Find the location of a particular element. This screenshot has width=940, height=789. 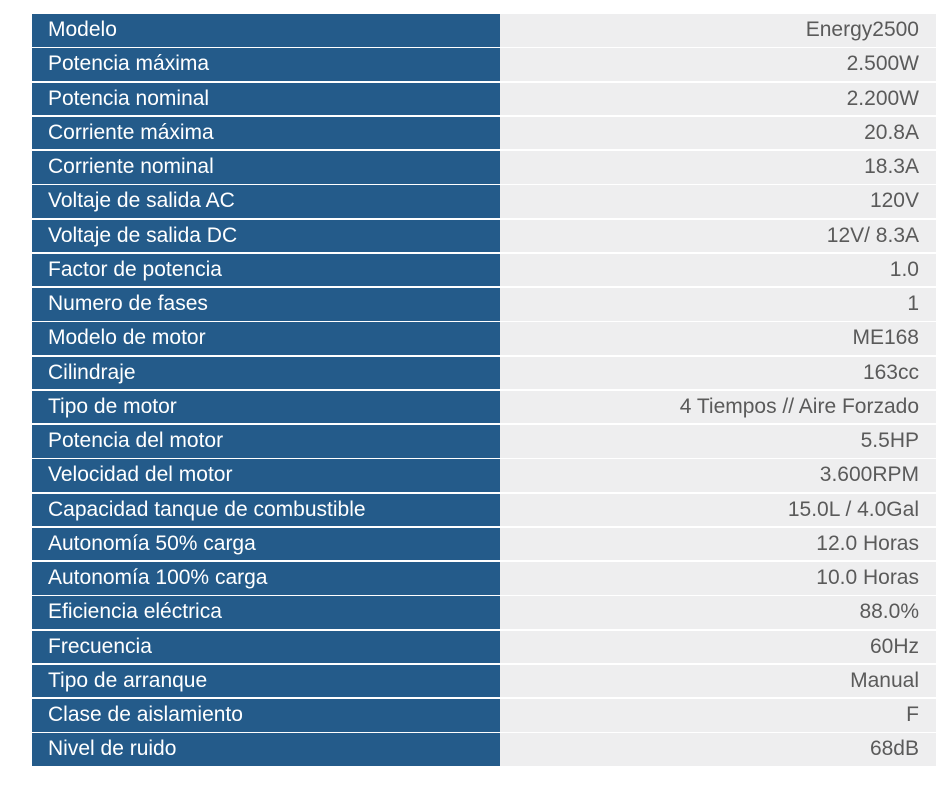

spec-value: 20.8A is located at coordinates (718, 133).